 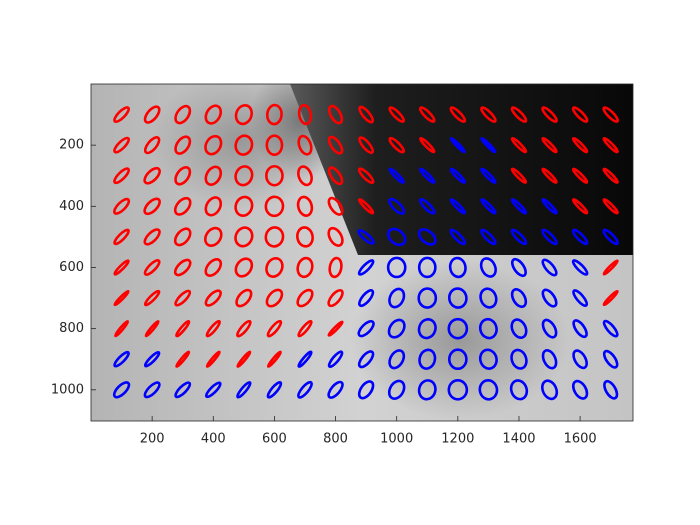 I want to click on y-tick-label: 200, so click(x=71, y=145).